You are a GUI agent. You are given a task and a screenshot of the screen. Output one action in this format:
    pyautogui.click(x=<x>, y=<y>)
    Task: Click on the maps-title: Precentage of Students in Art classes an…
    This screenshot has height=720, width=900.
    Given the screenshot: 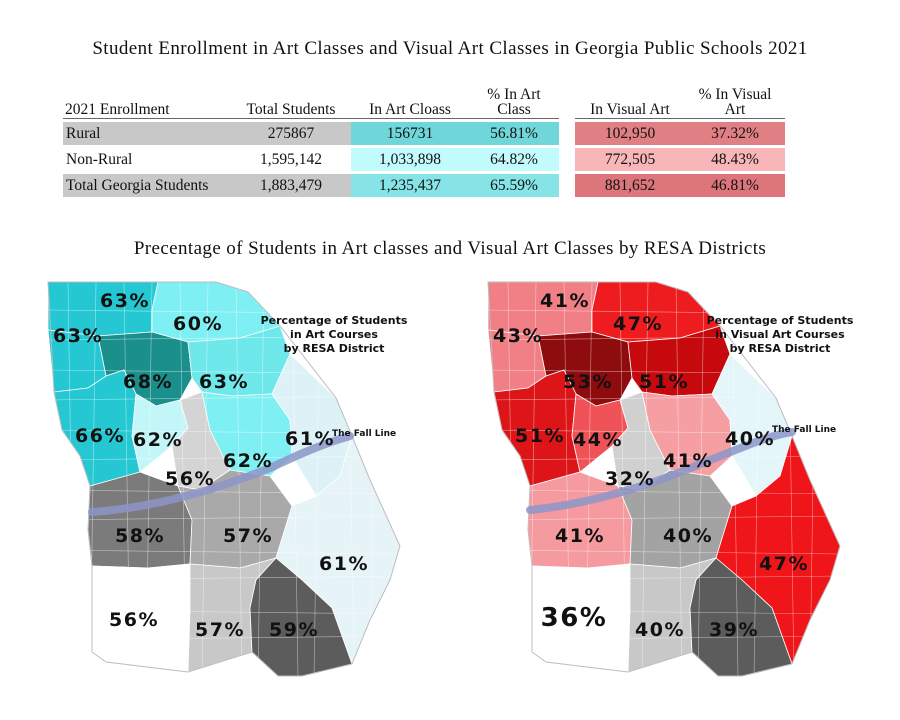 What is the action you would take?
    pyautogui.click(x=450, y=248)
    